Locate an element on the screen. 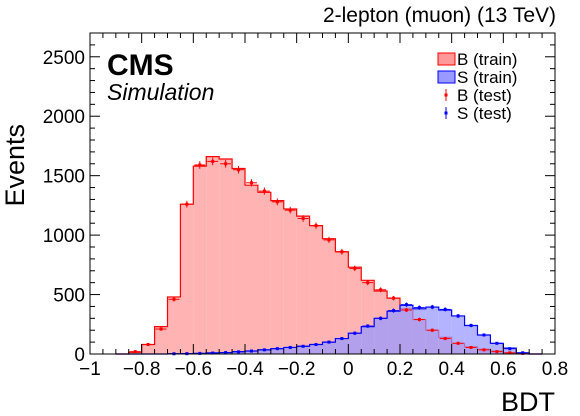  simulation-label: Simulation is located at coordinates (160, 92).